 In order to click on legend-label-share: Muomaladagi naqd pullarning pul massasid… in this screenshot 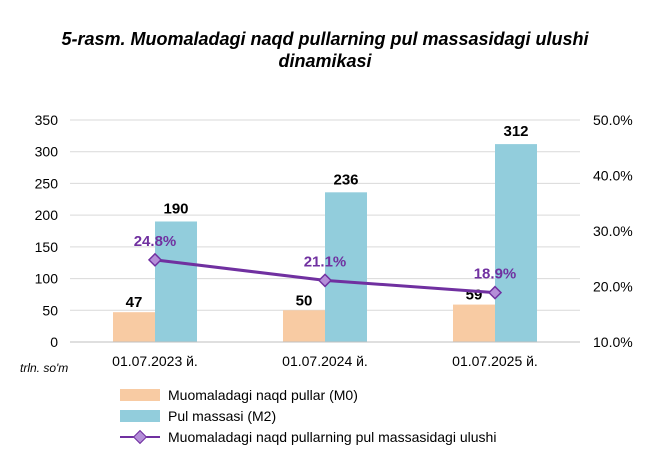, I will do `click(332, 436)`.